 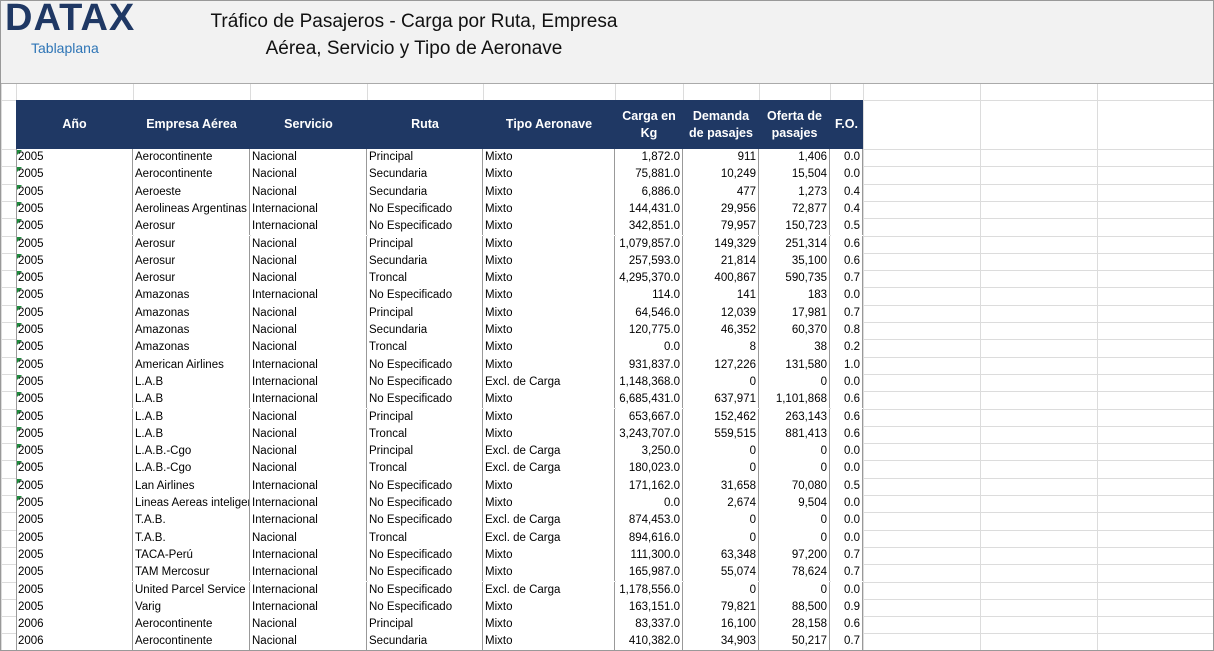 What do you see at coordinates (70, 19) in the screenshot?
I see `logo: DATAX` at bounding box center [70, 19].